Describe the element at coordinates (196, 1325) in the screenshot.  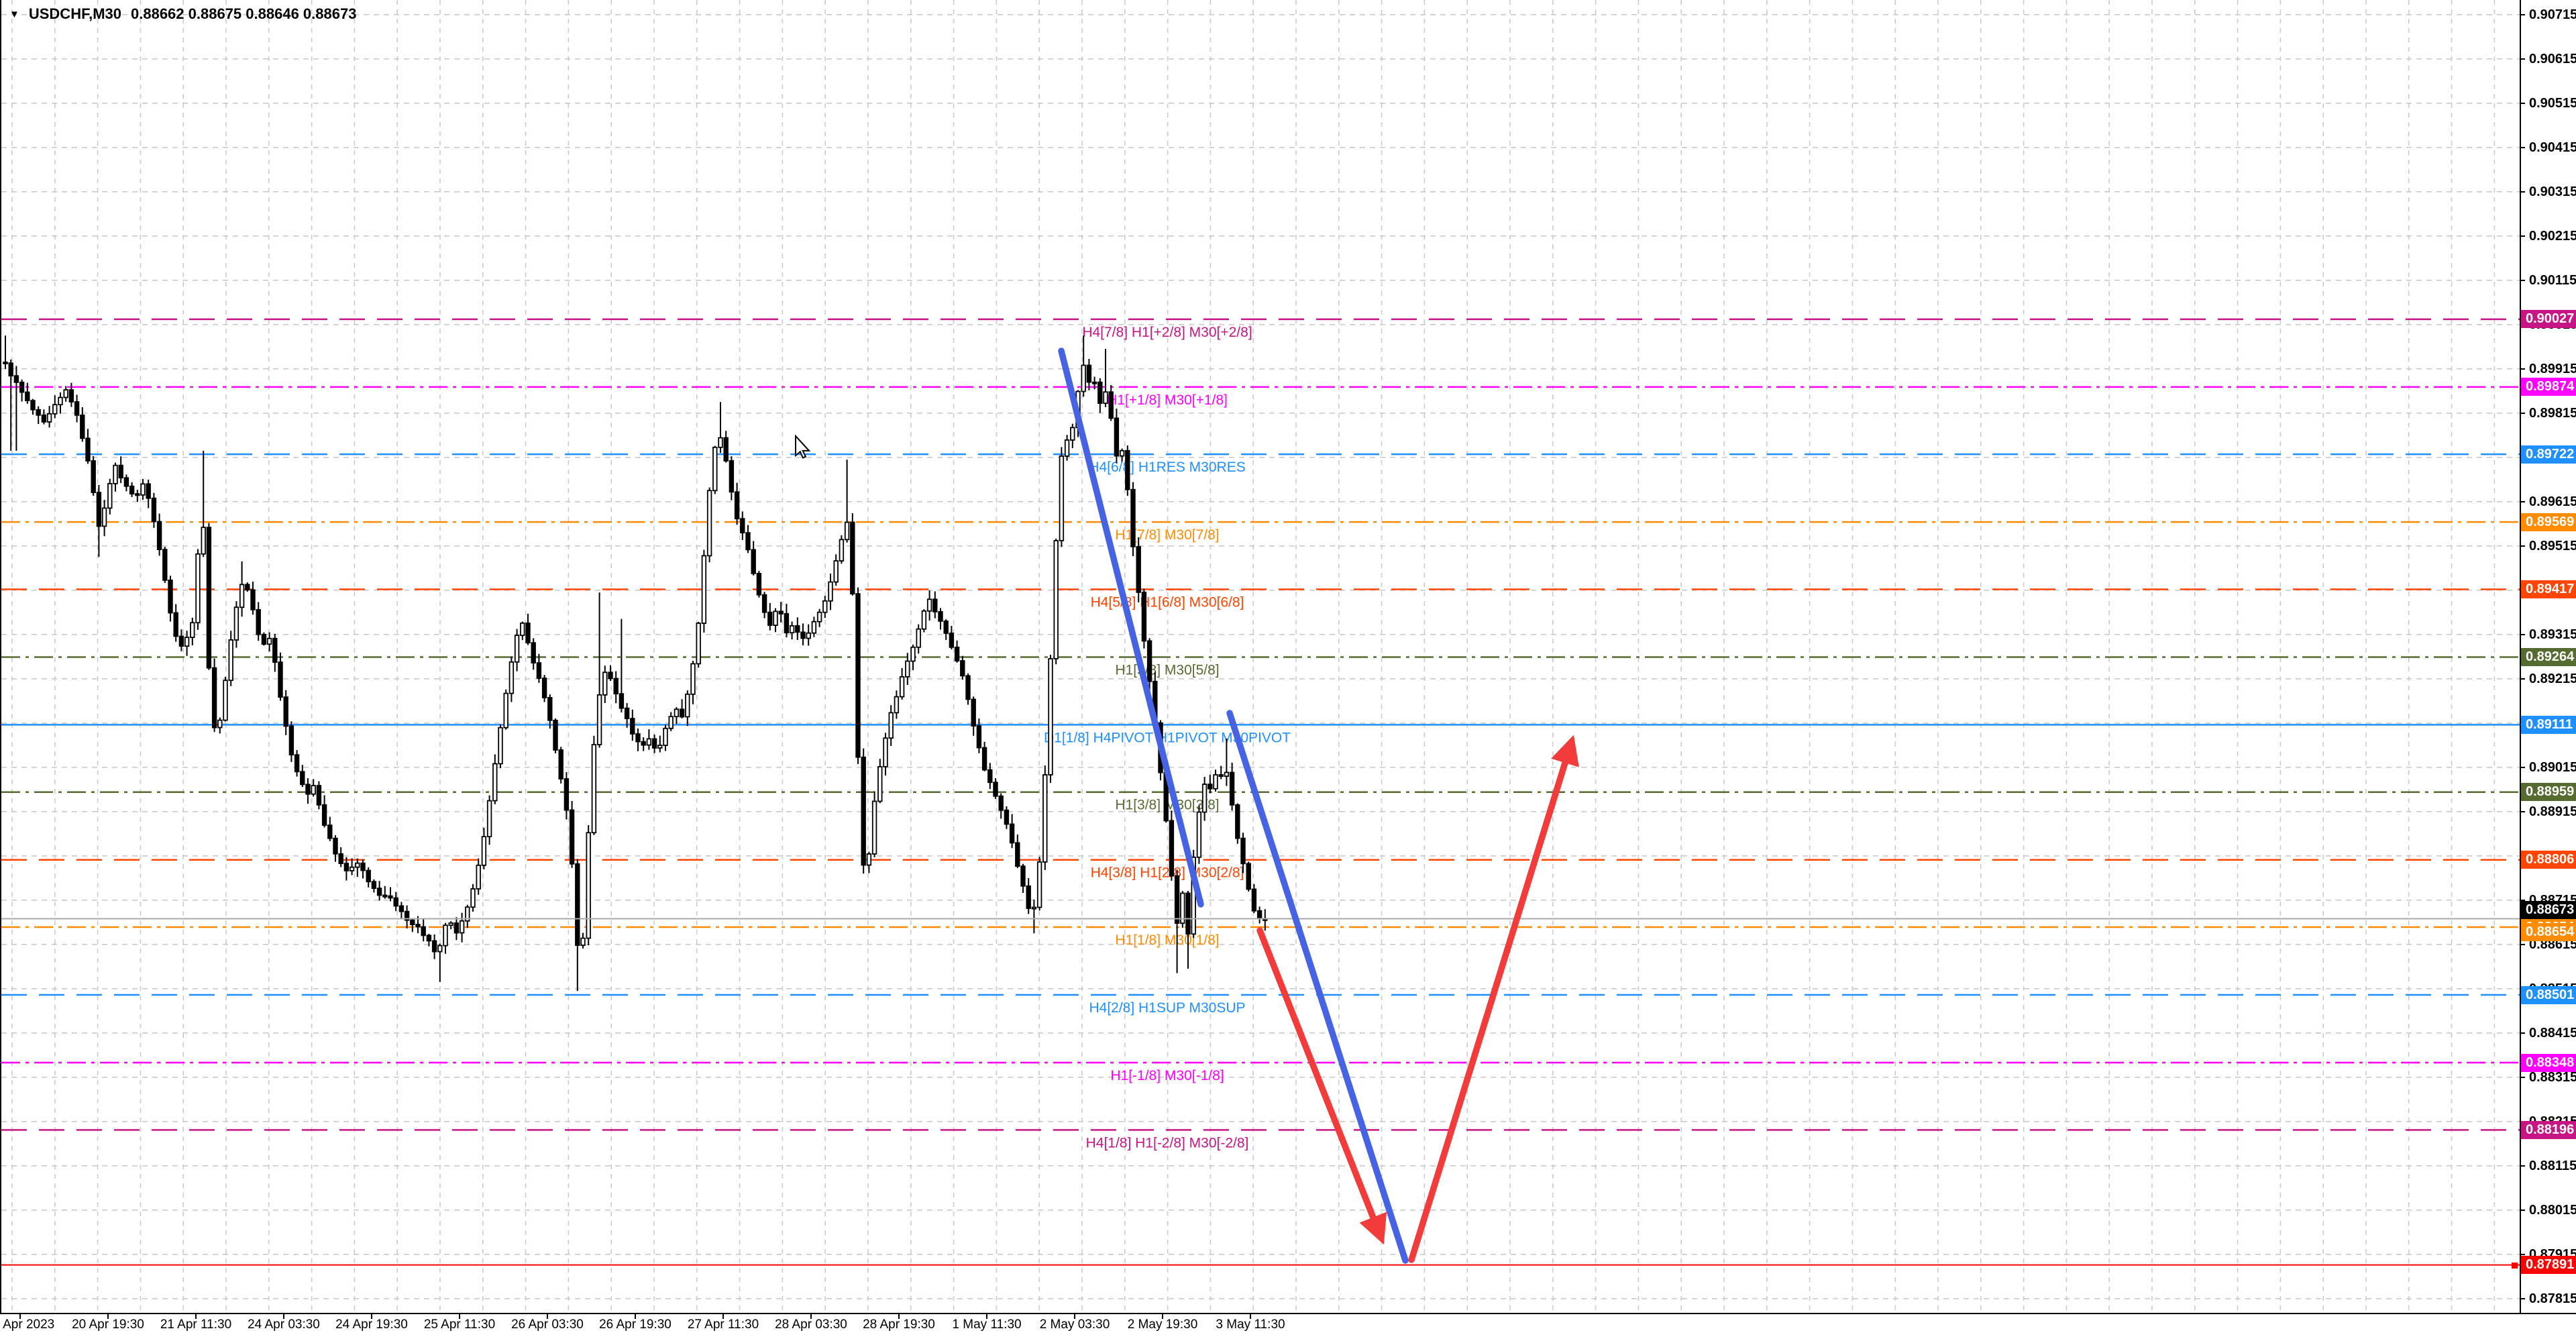
I see `time-tick-label: 21 Apr 11:30` at that location.